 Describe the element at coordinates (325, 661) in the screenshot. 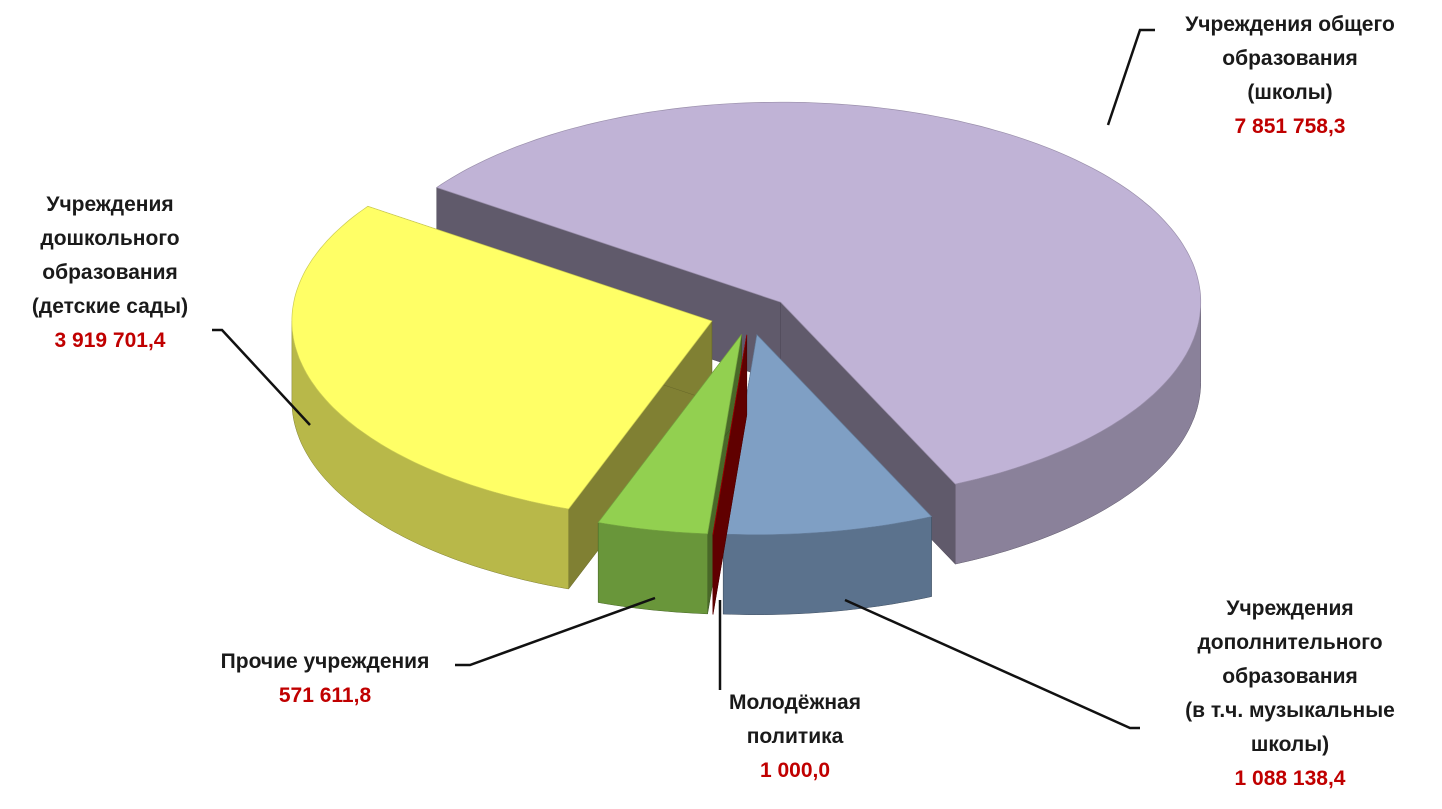

I see `category-label: Прочие учреждения` at that location.